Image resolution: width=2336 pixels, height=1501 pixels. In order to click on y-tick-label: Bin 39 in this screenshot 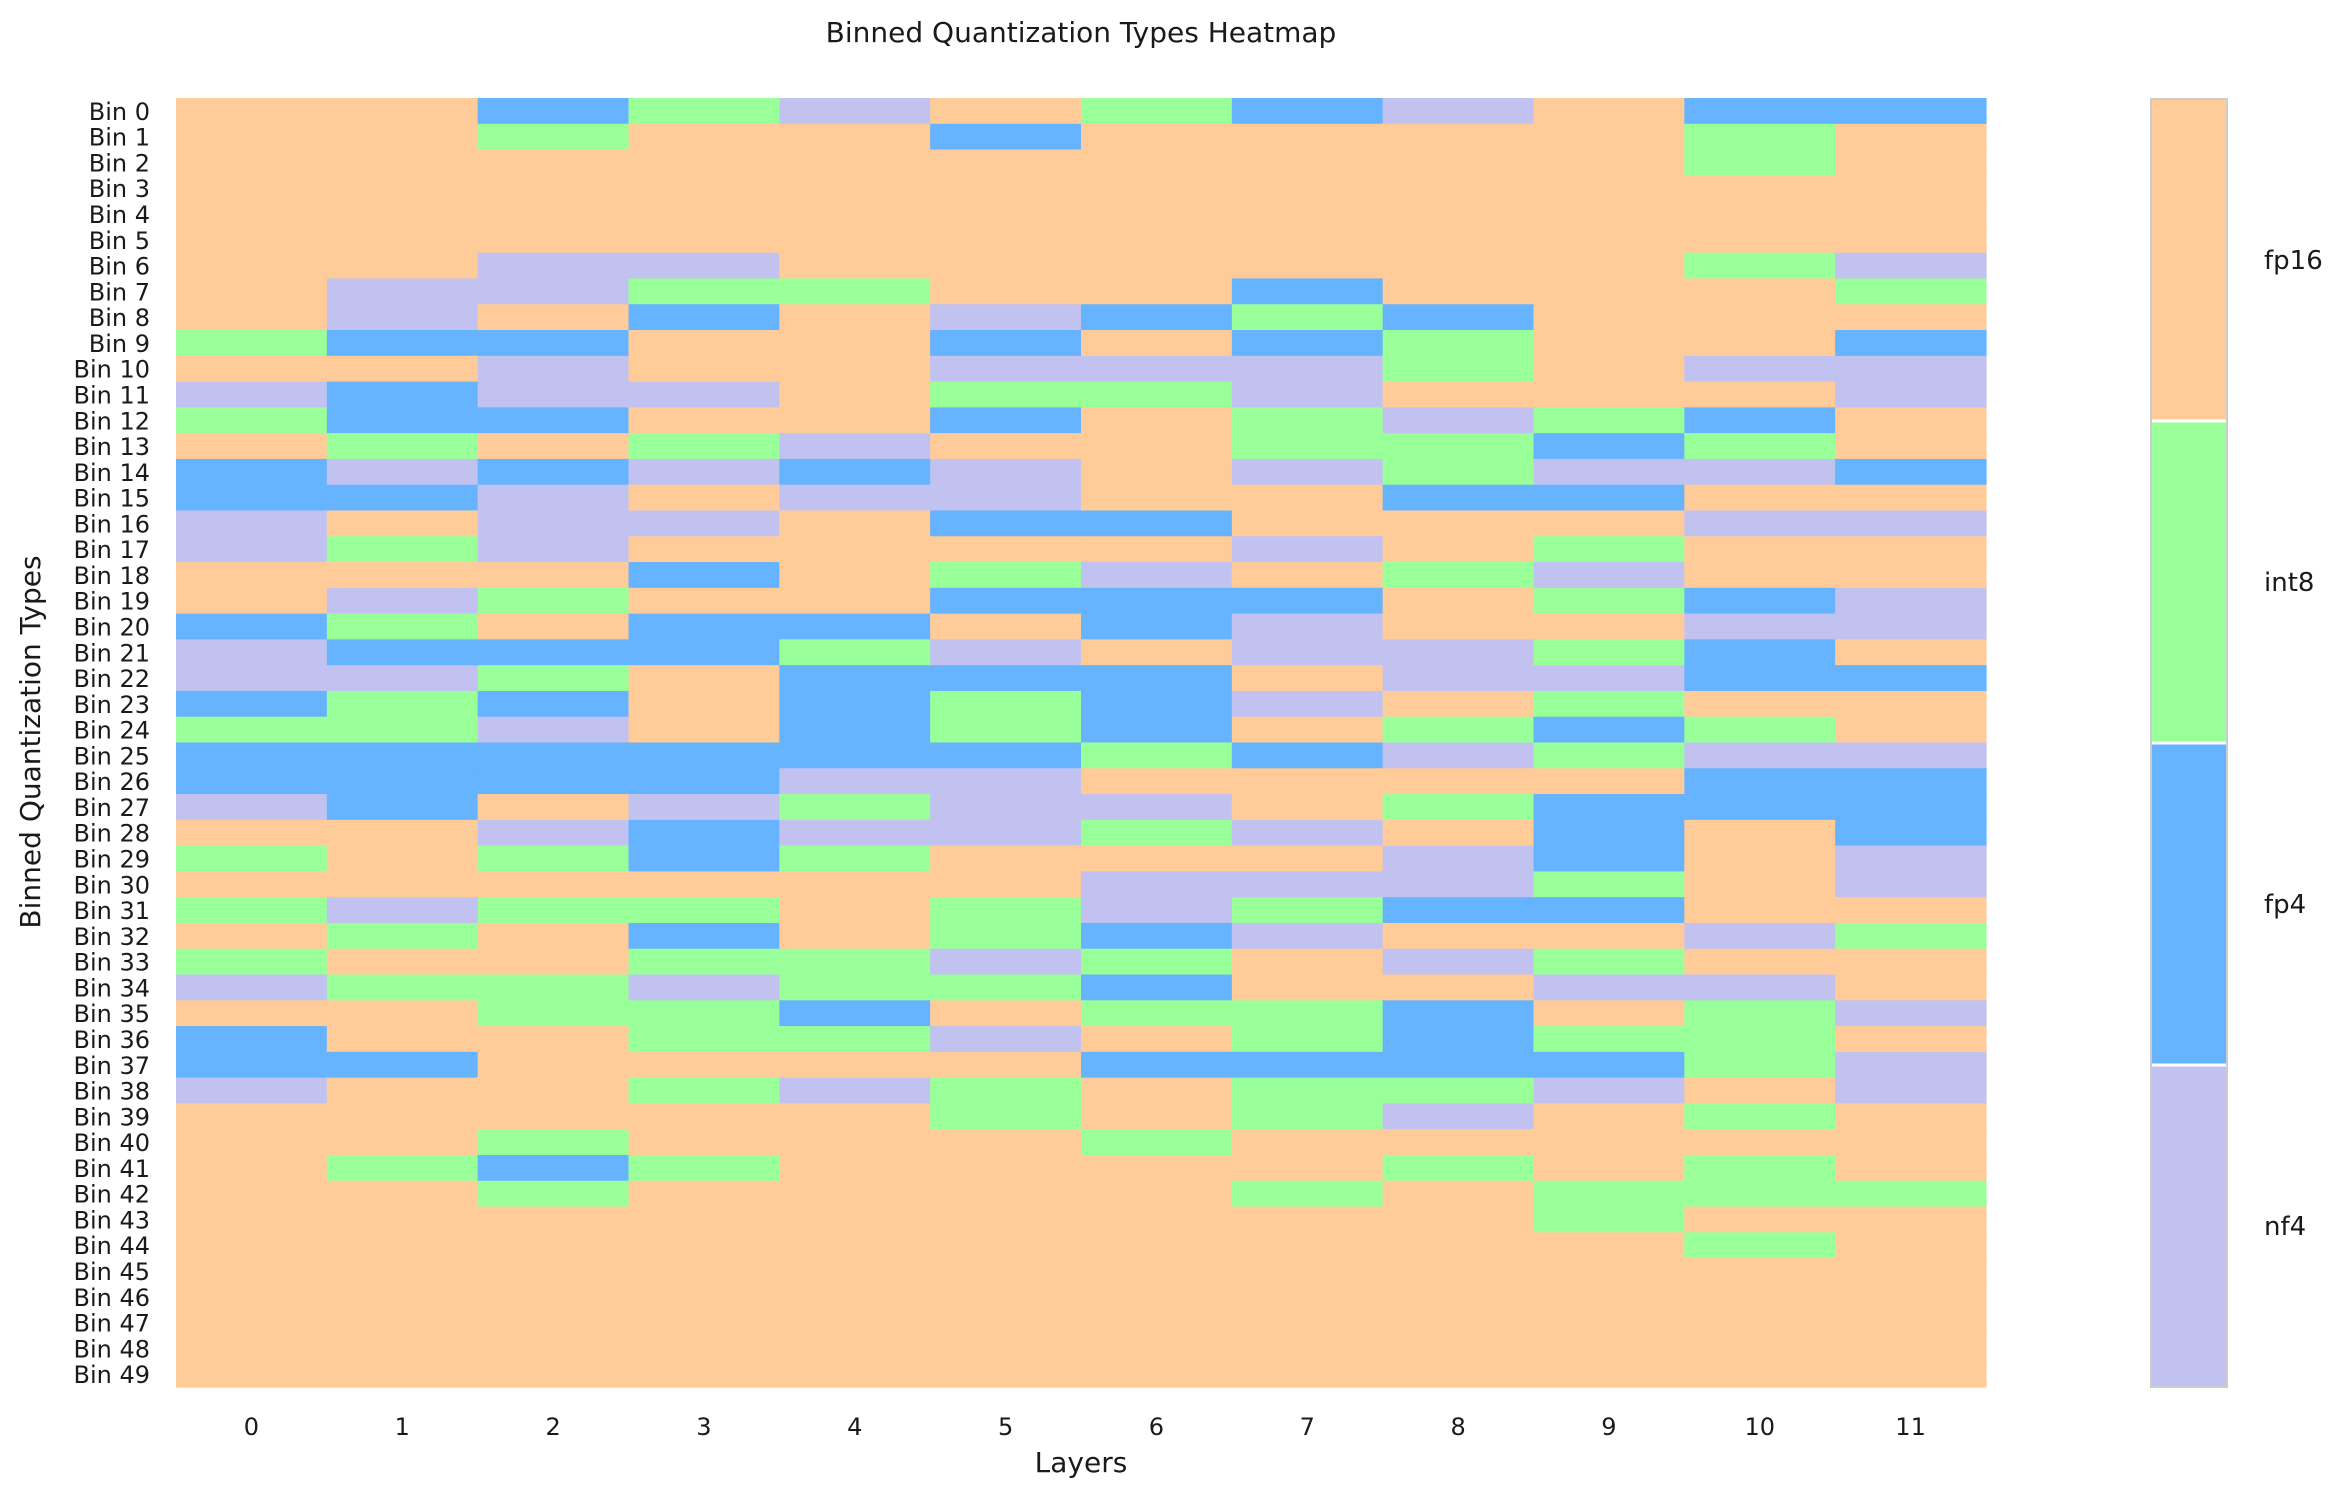, I will do `click(111, 1117)`.